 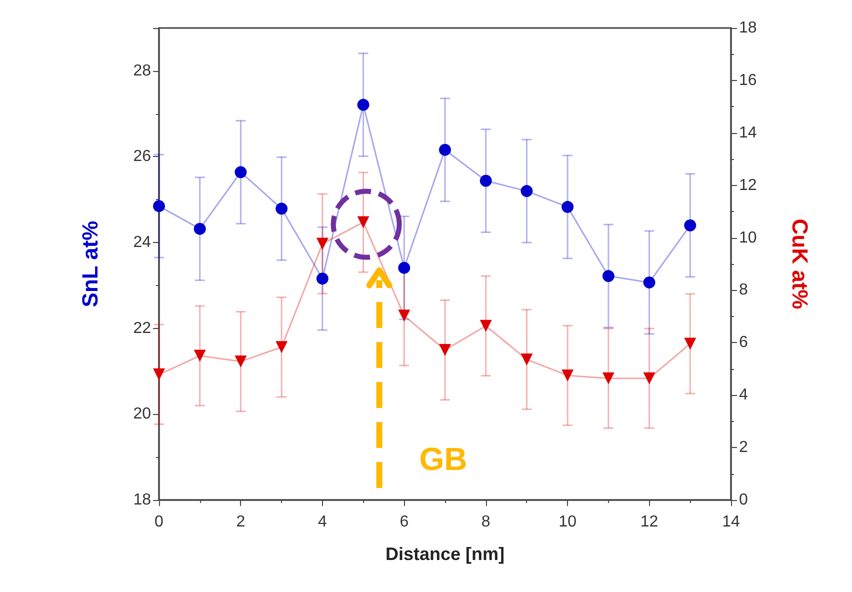 I want to click on y2-tick-label: 4, so click(x=743, y=395).